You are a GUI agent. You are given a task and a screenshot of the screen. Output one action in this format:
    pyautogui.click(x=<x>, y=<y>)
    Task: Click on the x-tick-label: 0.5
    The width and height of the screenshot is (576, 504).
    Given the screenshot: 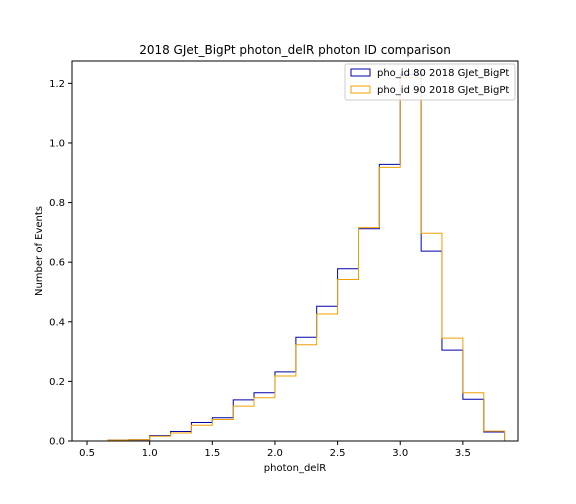 What is the action you would take?
    pyautogui.click(x=87, y=453)
    